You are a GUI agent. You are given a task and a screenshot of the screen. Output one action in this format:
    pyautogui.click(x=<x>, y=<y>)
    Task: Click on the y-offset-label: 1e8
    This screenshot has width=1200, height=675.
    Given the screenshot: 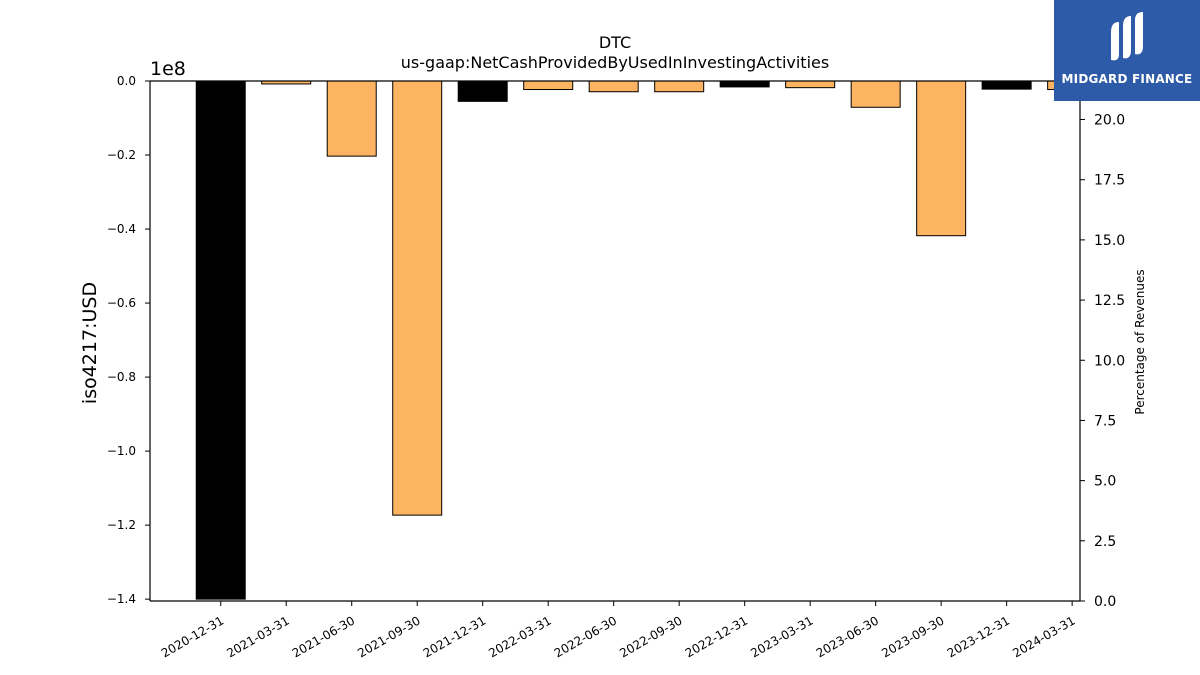 What is the action you would take?
    pyautogui.click(x=168, y=69)
    